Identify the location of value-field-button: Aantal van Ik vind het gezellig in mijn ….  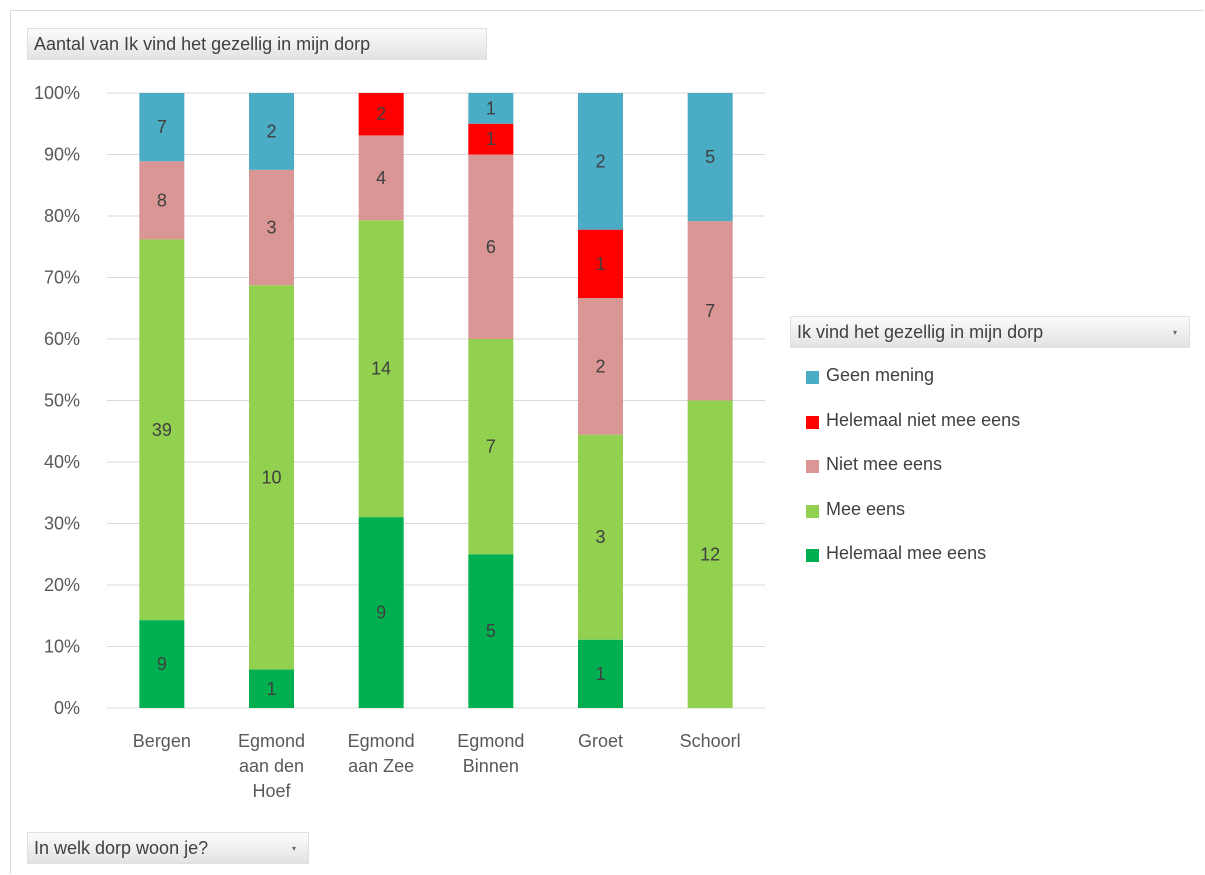
(257, 44).